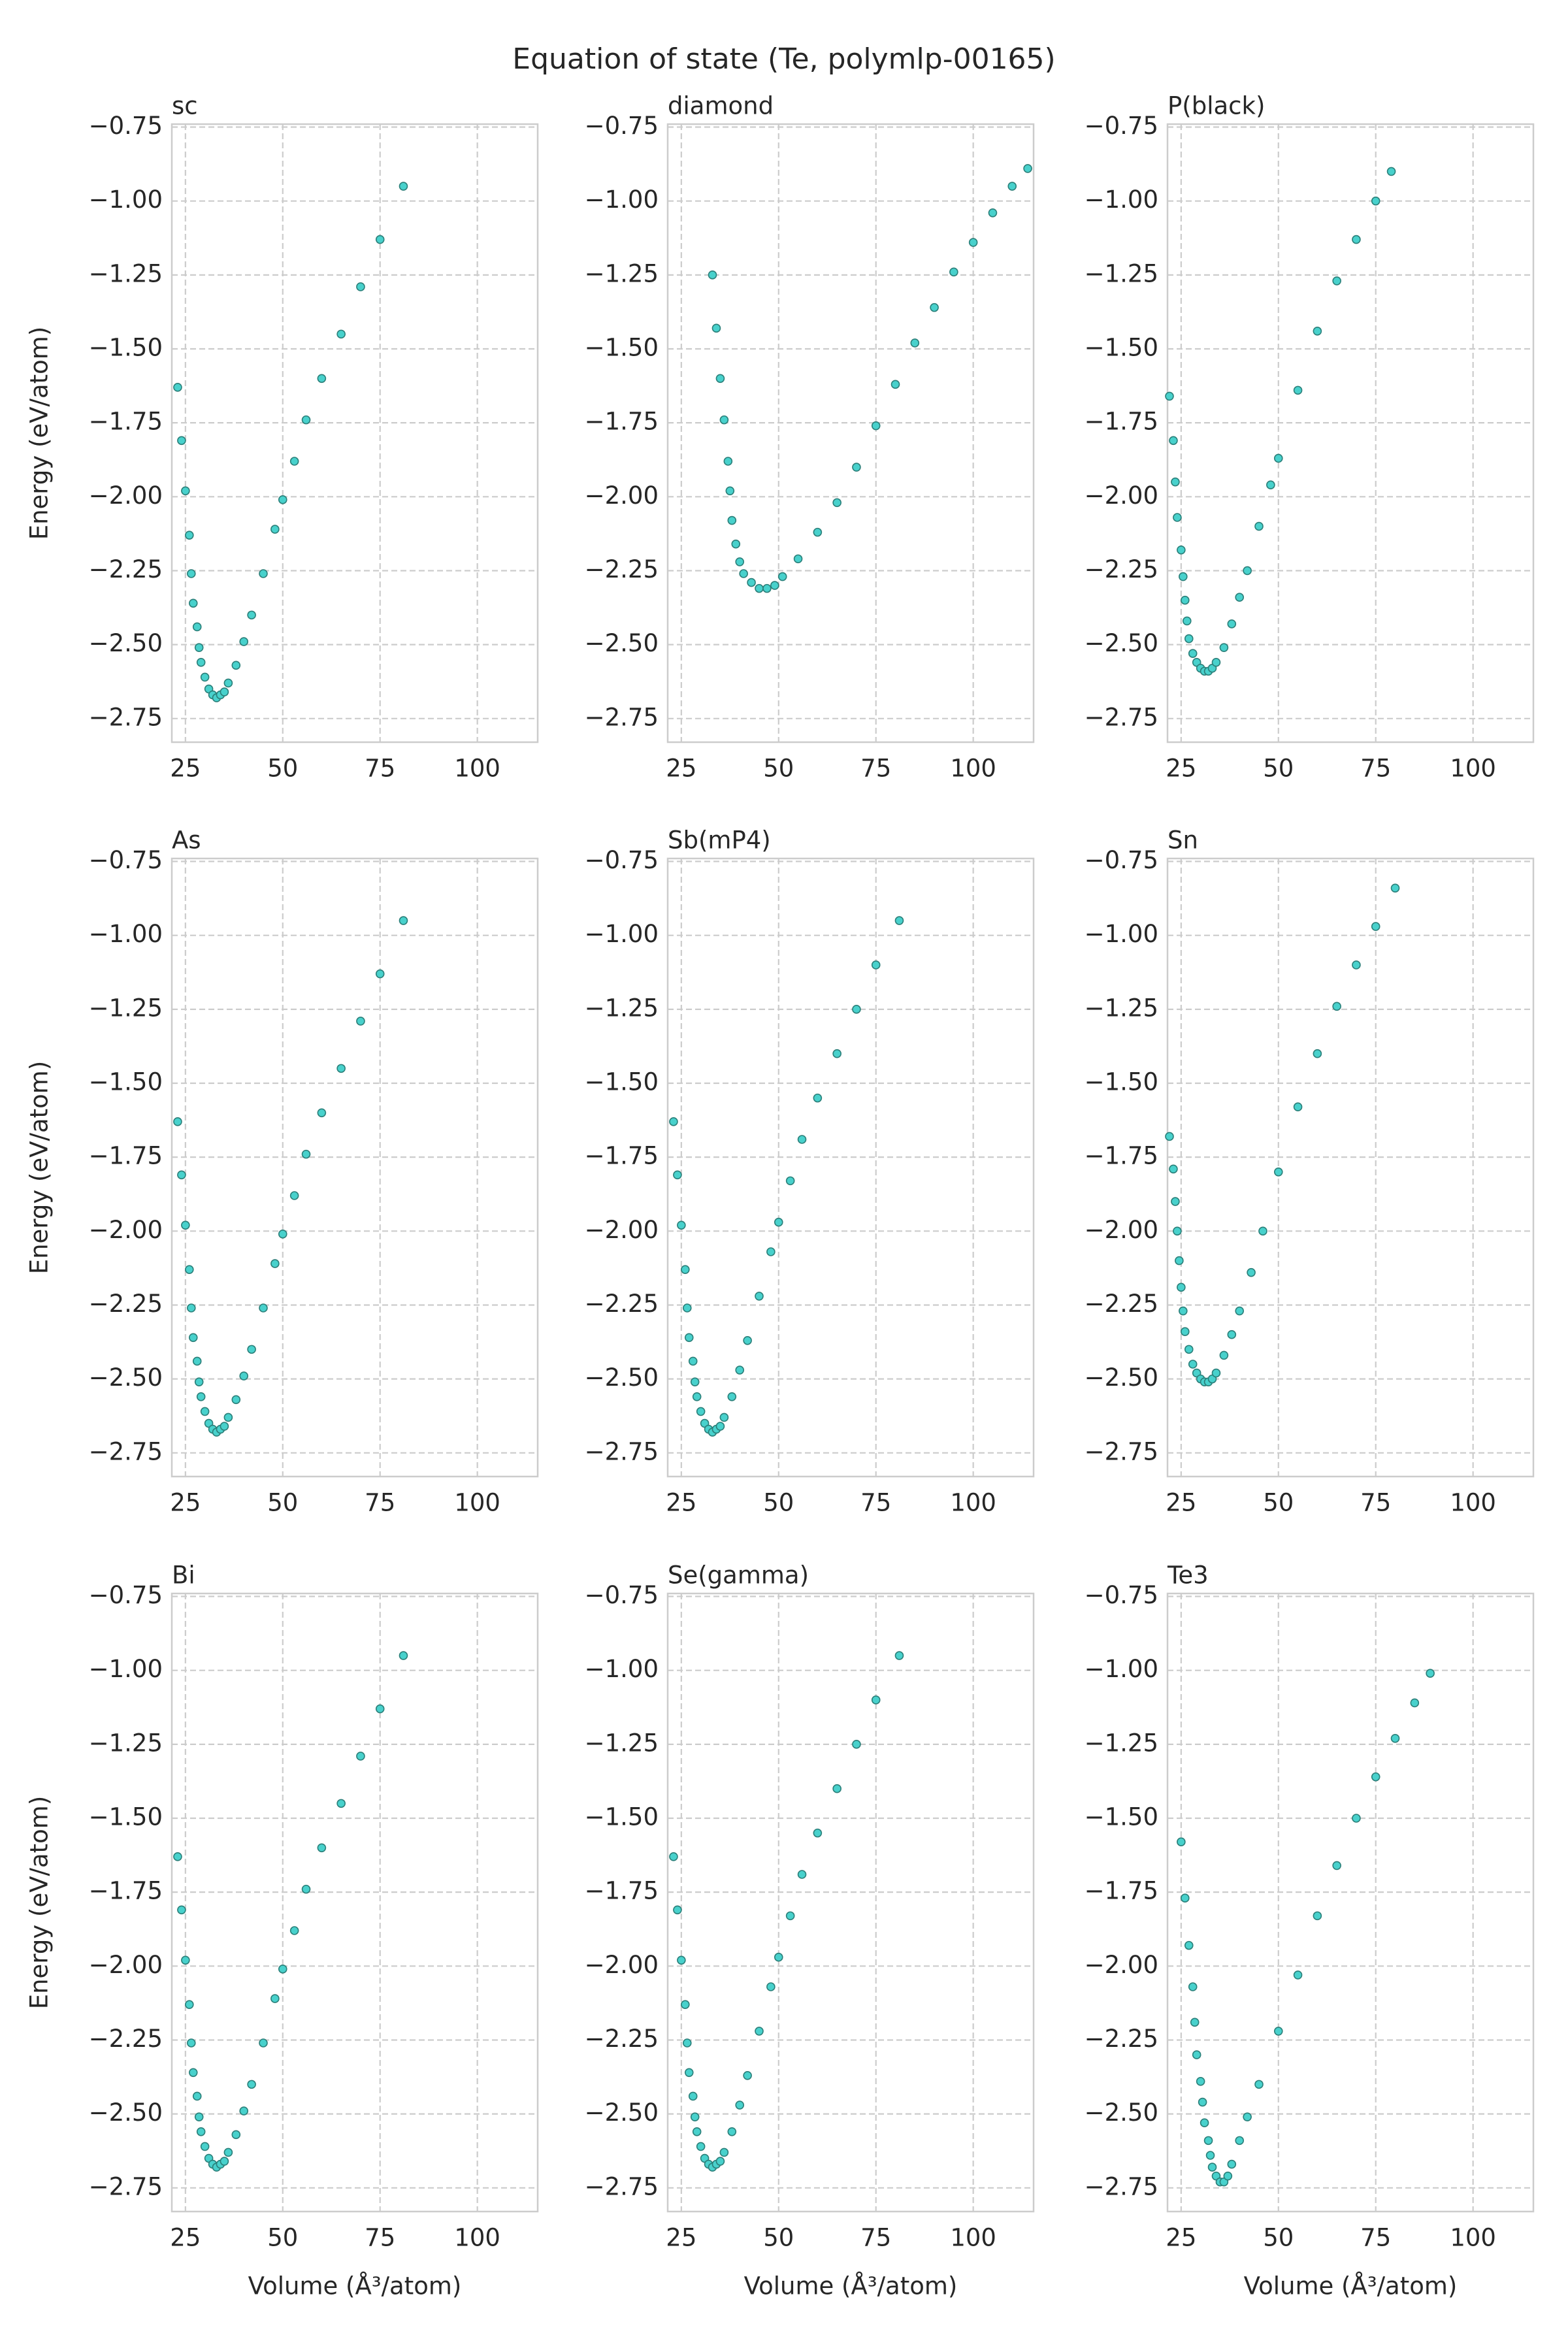 The width and height of the screenshot is (1568, 2352). Describe the element at coordinates (1121, 273) in the screenshot. I see `y-tick-label: −1.25` at that location.